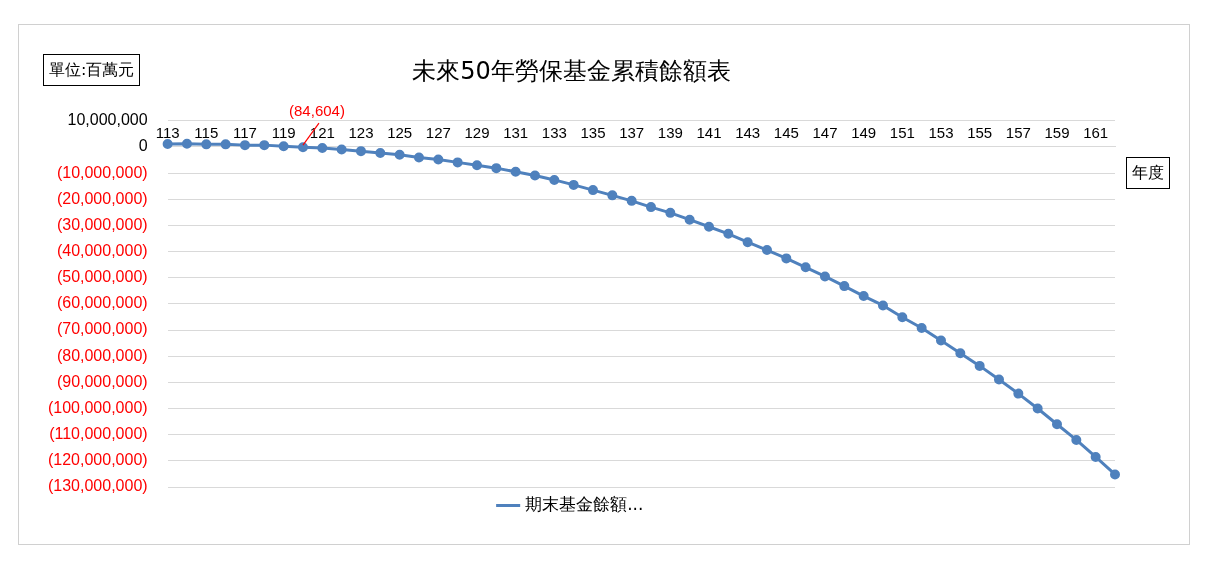  I want to click on x-tick-label: 153, so click(941, 133).